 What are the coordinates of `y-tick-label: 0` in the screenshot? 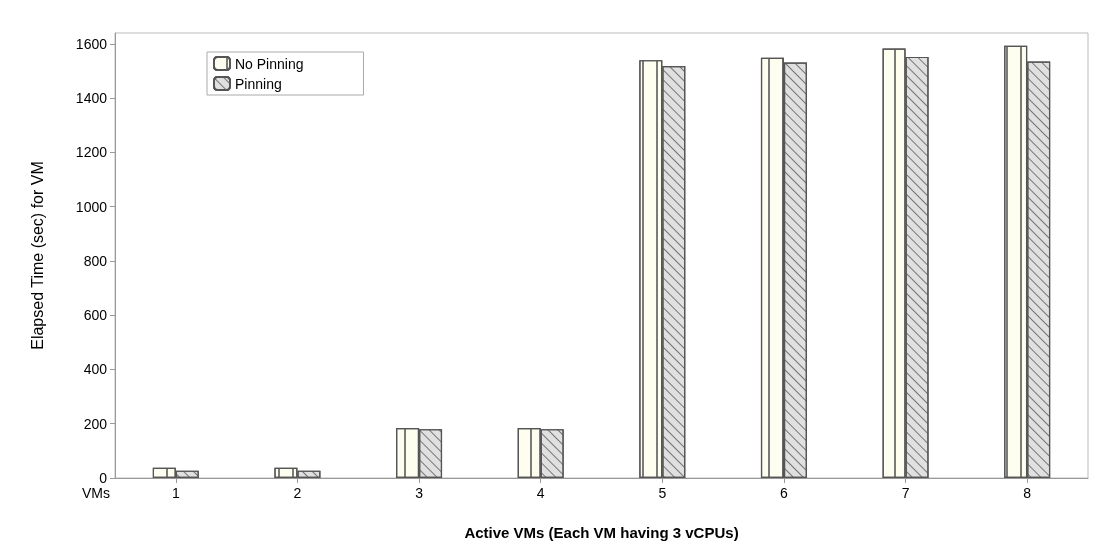 It's located at (103, 478).